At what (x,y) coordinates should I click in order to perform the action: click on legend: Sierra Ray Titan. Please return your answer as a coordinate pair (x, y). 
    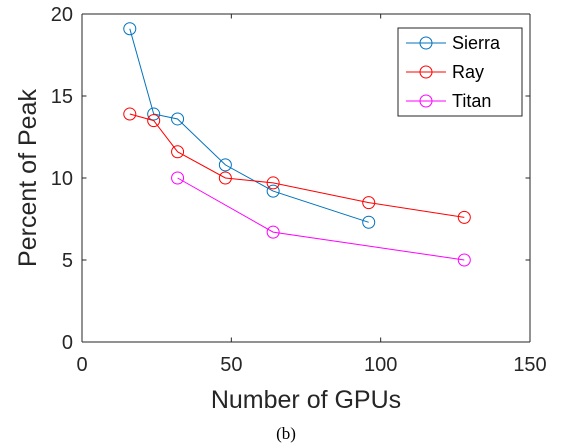
    Looking at the image, I should click on (460, 72).